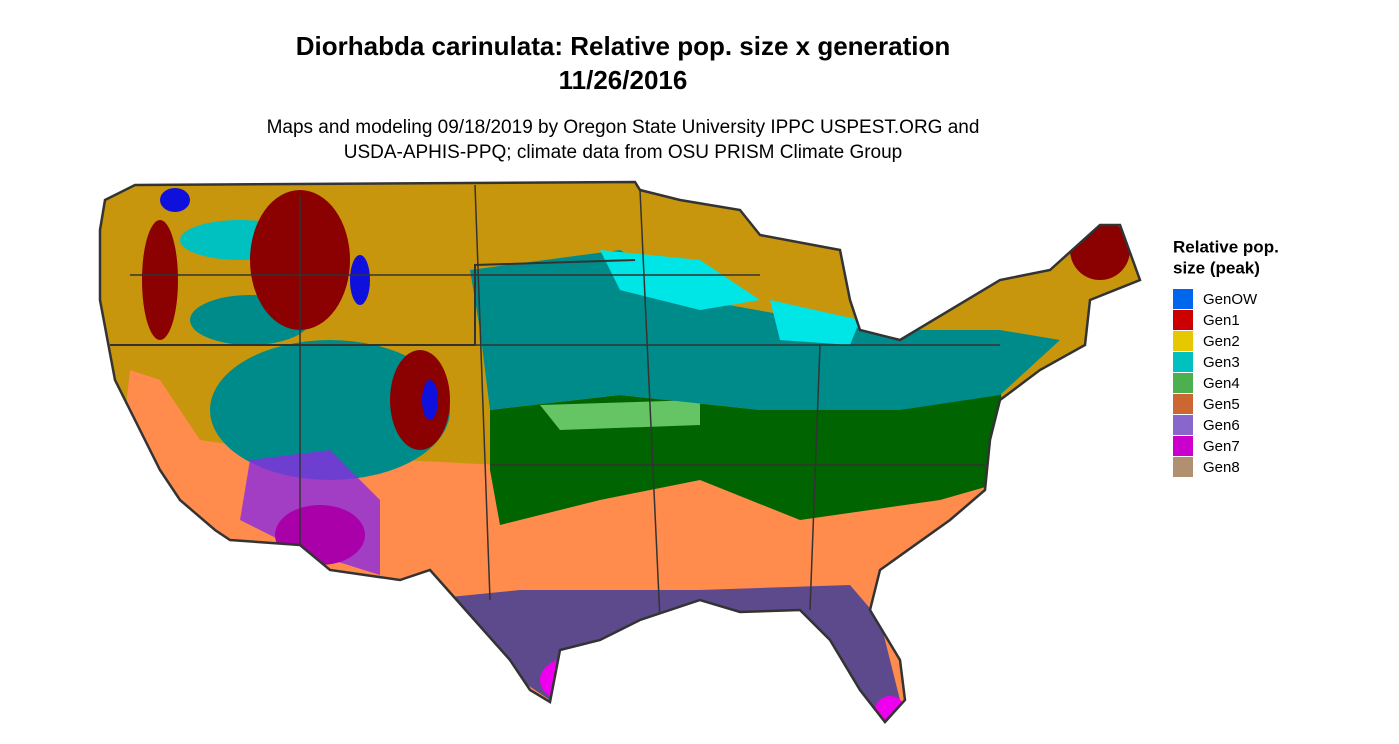 This screenshot has width=1399, height=744. What do you see at coordinates (1221, 467) in the screenshot?
I see `legend-label: Gen8` at bounding box center [1221, 467].